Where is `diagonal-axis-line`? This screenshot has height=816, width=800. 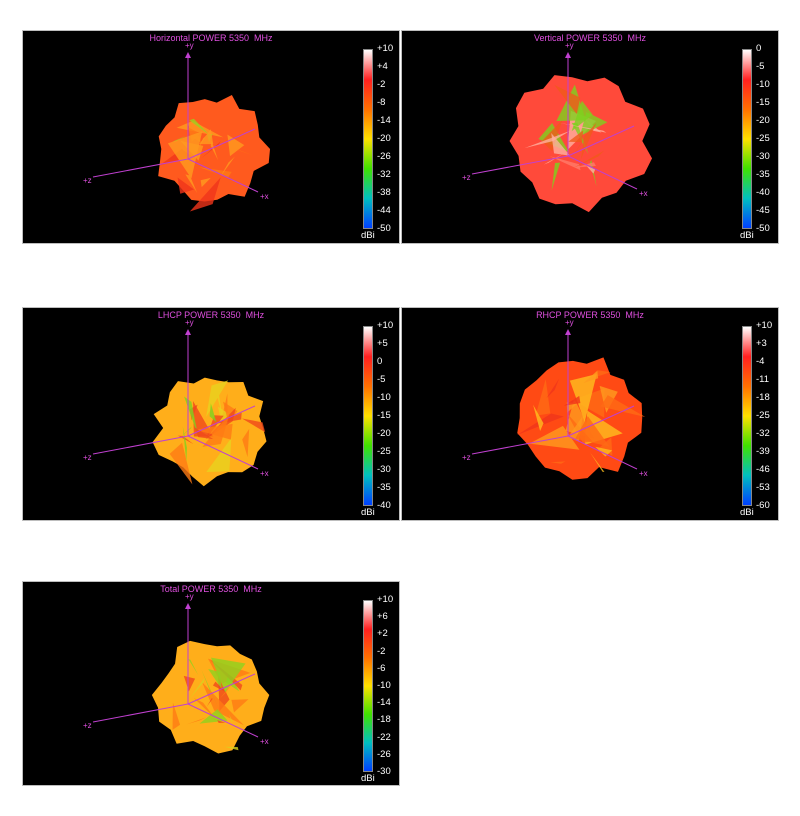
diagonal-axis-line is located at coordinates (221, 421).